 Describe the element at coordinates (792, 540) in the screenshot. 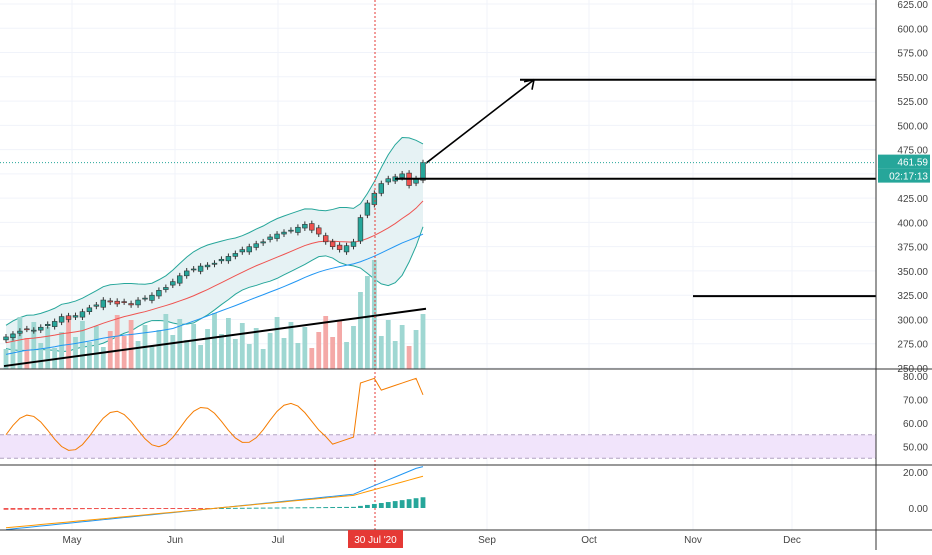

I see `month-label: Dec` at that location.